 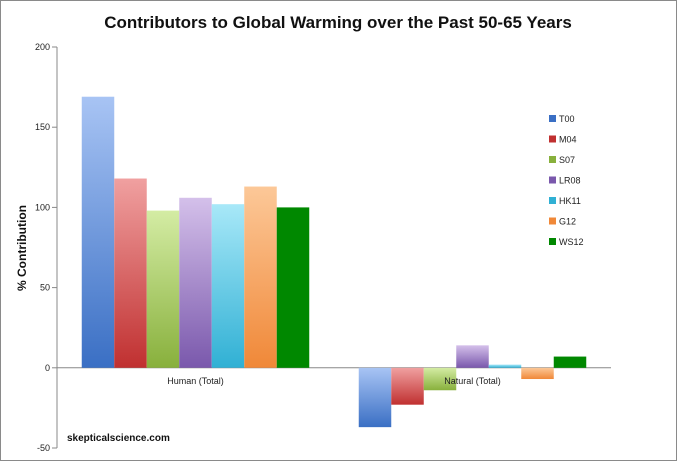 I want to click on credit-text: skepticalscience.com, so click(x=118, y=438).